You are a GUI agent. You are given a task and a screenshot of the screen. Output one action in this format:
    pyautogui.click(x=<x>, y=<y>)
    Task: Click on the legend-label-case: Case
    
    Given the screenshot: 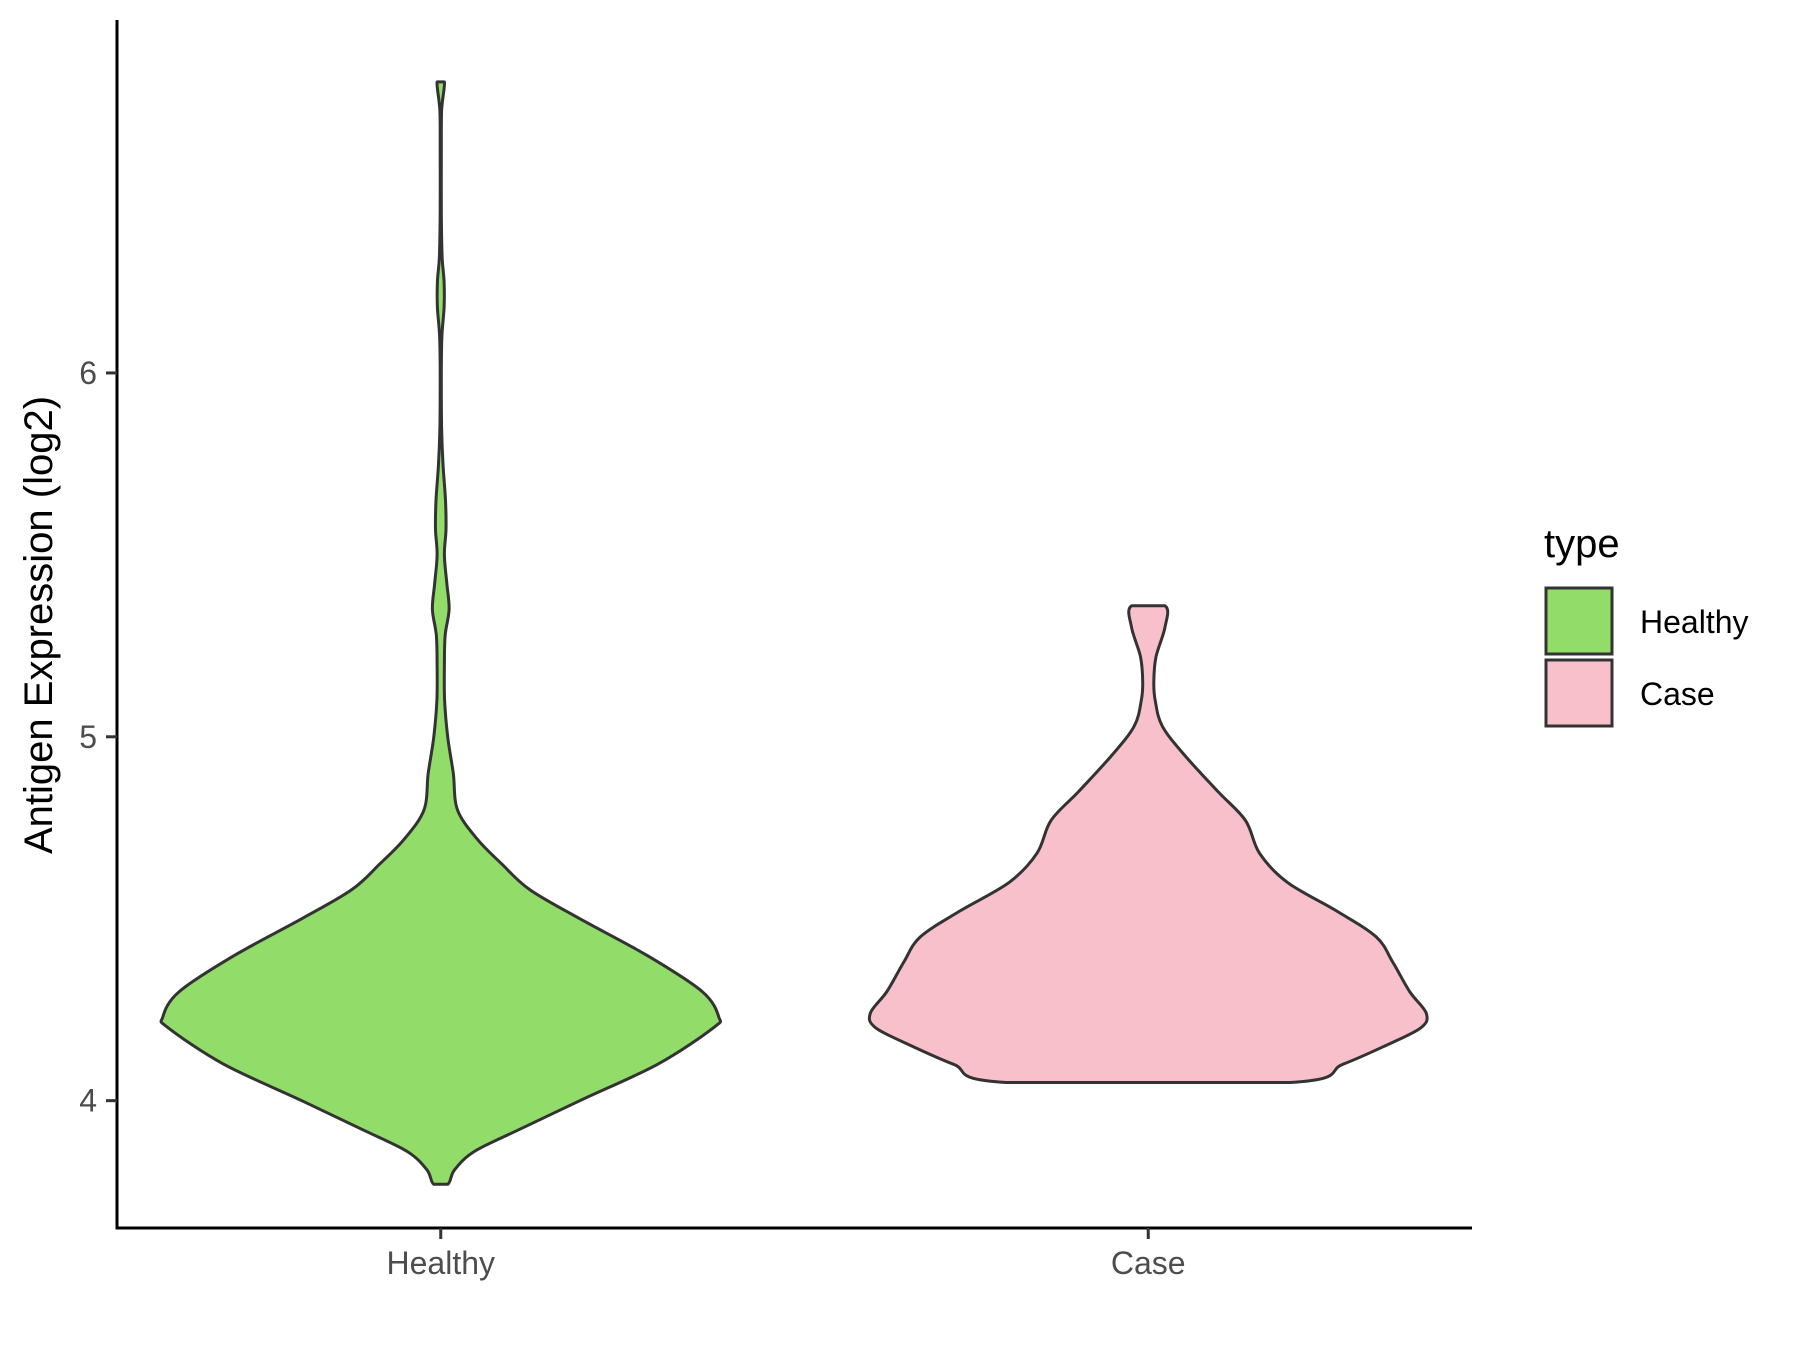 What is the action you would take?
    pyautogui.click(x=1677, y=694)
    